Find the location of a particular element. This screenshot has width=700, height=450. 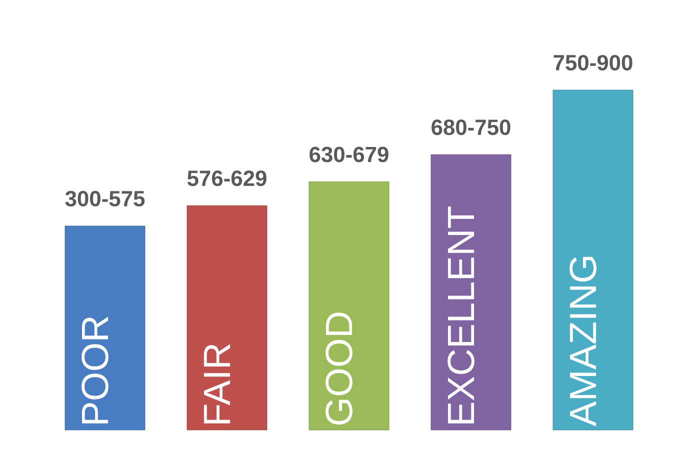

annotation: 576-629 is located at coordinates (226, 178).